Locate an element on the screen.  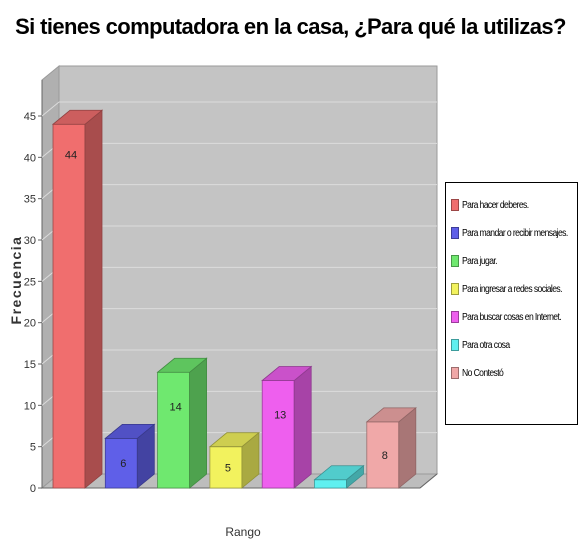
bar-value-label: 14 is located at coordinates (175, 407).